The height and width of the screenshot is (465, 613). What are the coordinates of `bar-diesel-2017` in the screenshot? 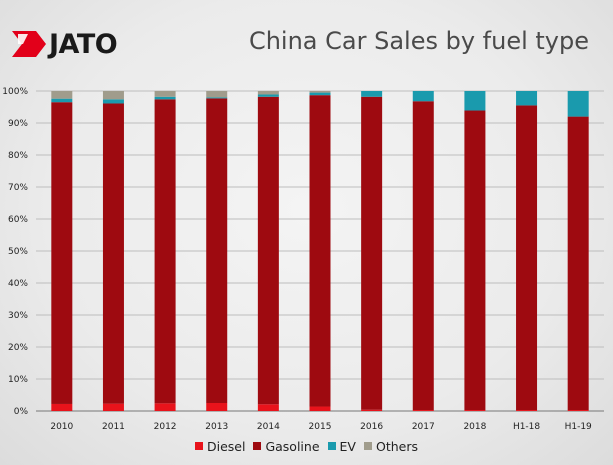 It's located at (423, 410).